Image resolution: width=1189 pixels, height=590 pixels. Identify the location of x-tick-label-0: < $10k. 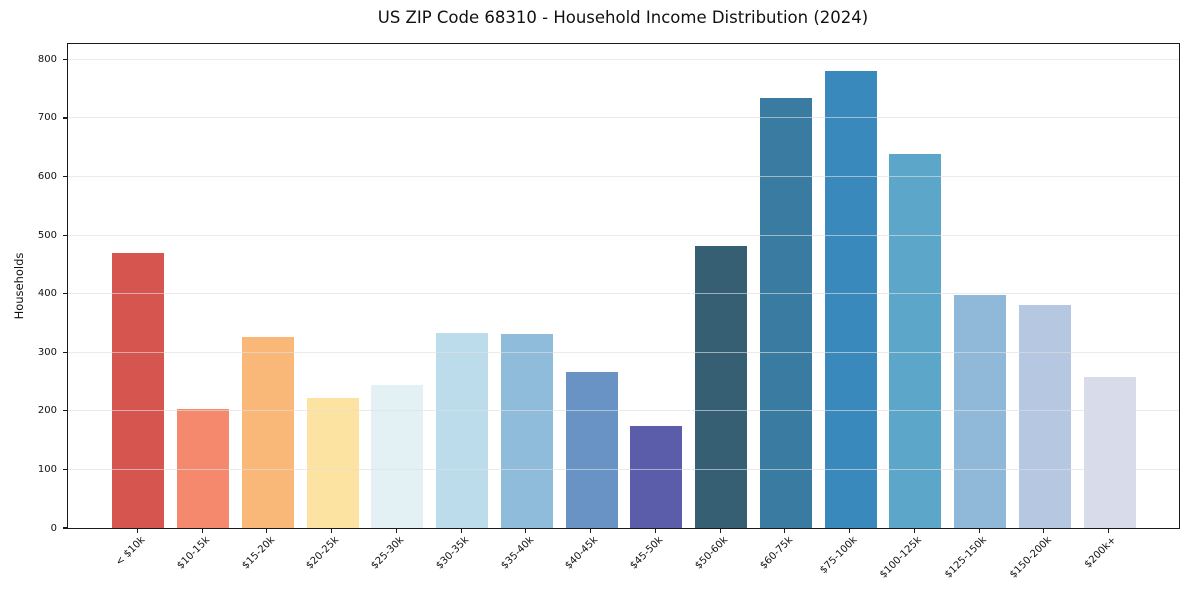
(130, 551).